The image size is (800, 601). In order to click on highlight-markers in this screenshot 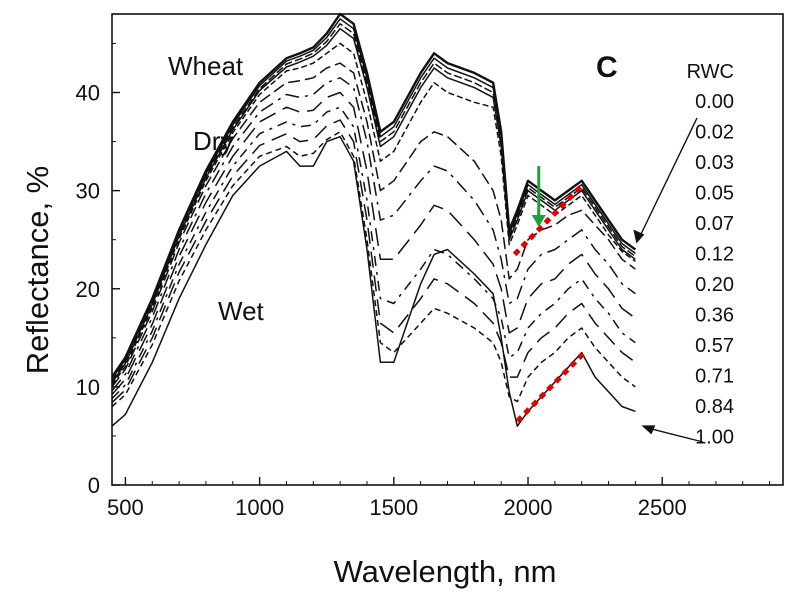, I will do `click(549, 294)`.